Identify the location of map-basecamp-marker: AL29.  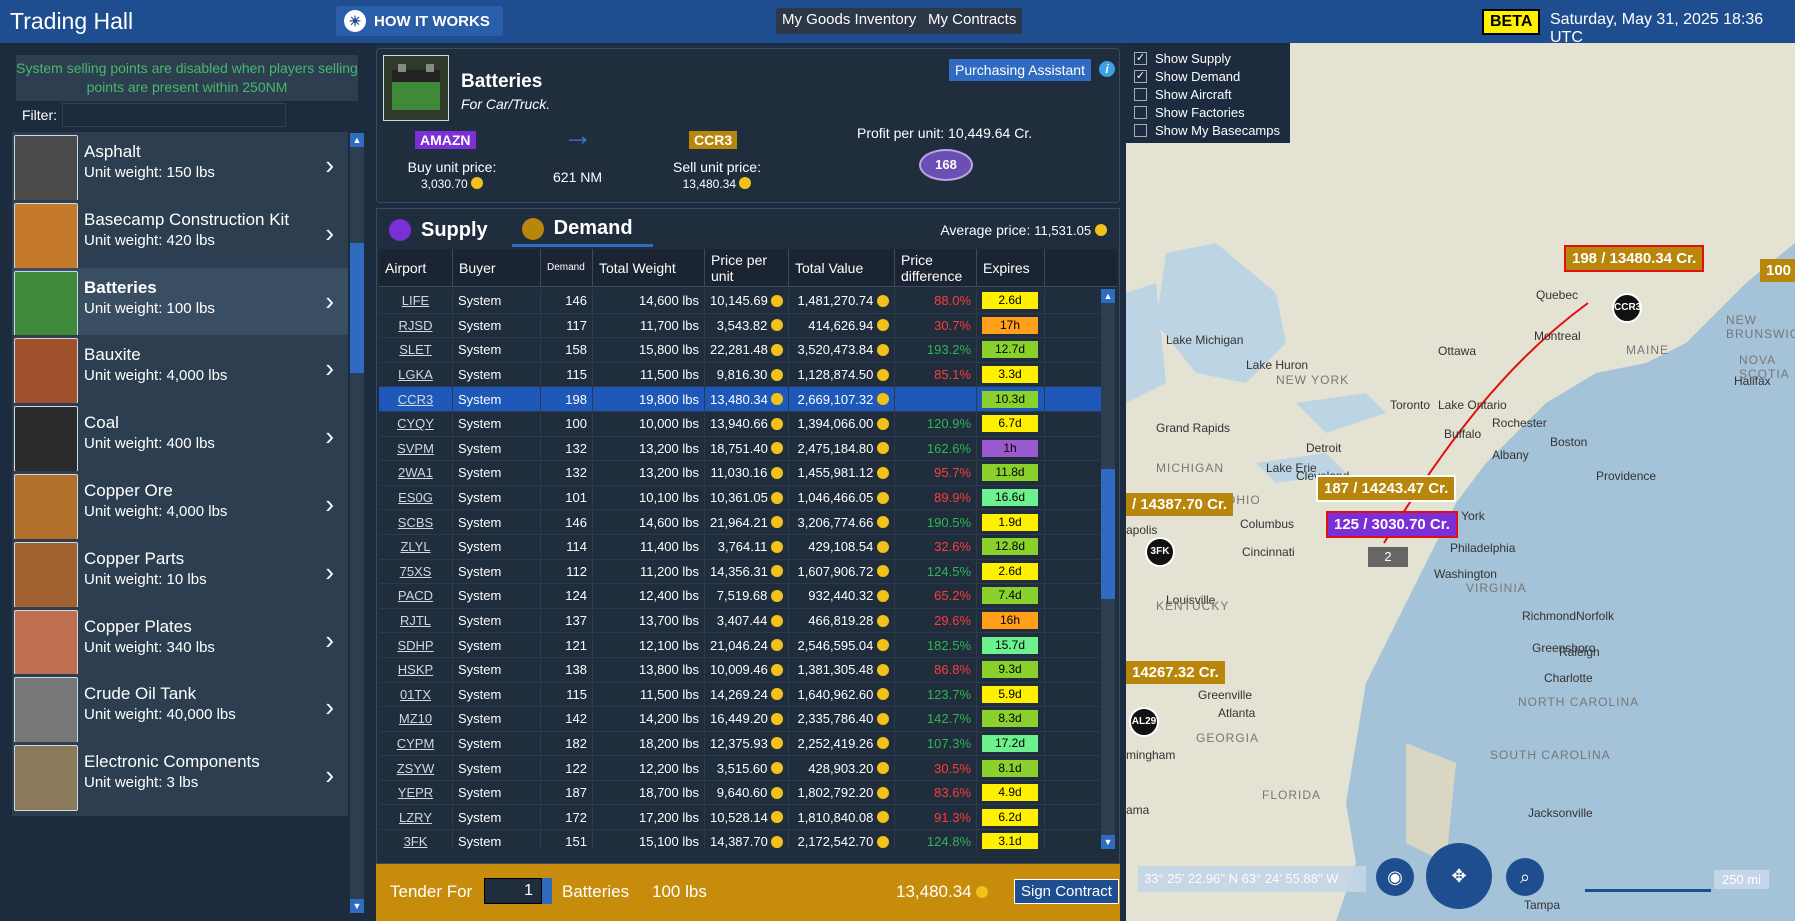
(1144, 722).